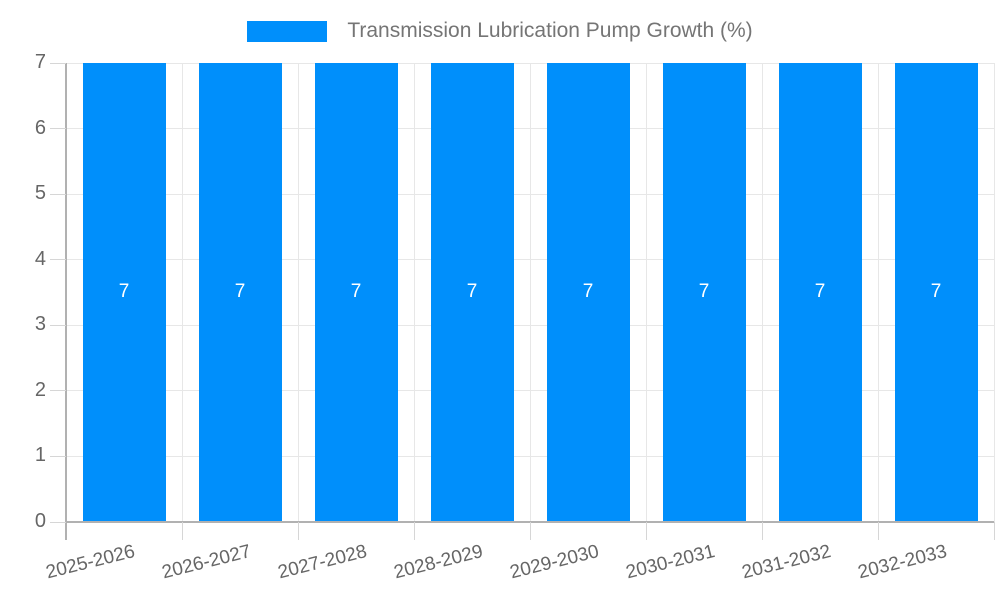 The height and width of the screenshot is (600, 1000). I want to click on chart-legend: Transmission Lubrication Pump Growth (%), so click(500, 31).